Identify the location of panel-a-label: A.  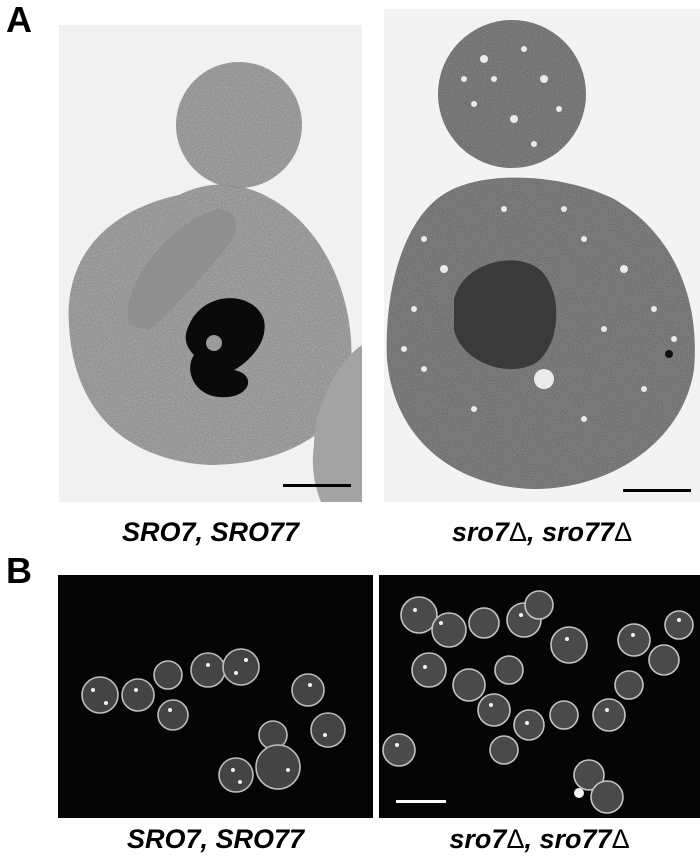
(19, 20).